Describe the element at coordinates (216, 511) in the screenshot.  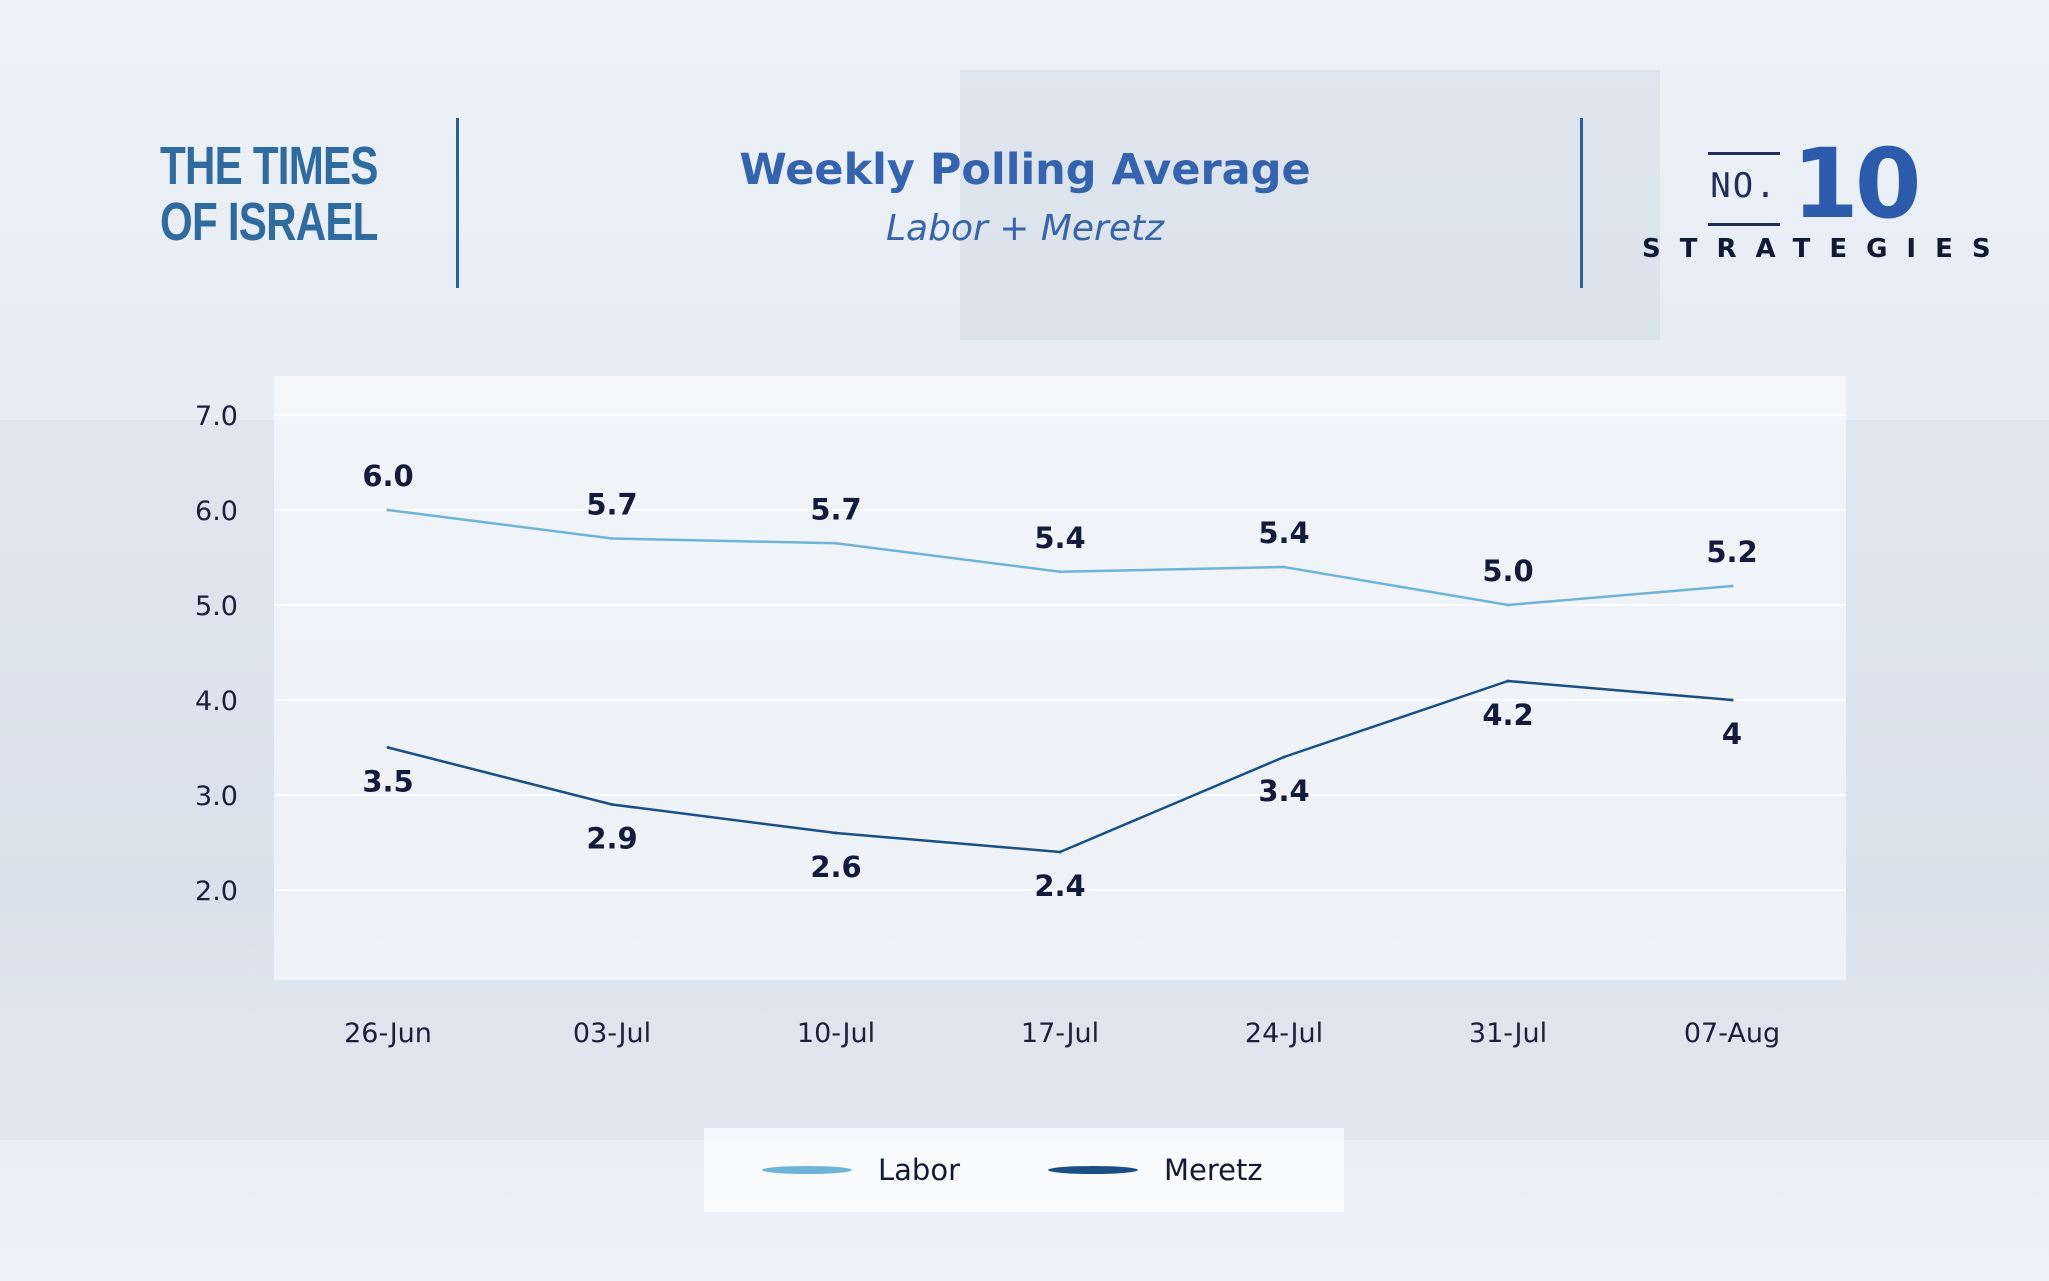
I see `y-tick-label: 6.0` at that location.